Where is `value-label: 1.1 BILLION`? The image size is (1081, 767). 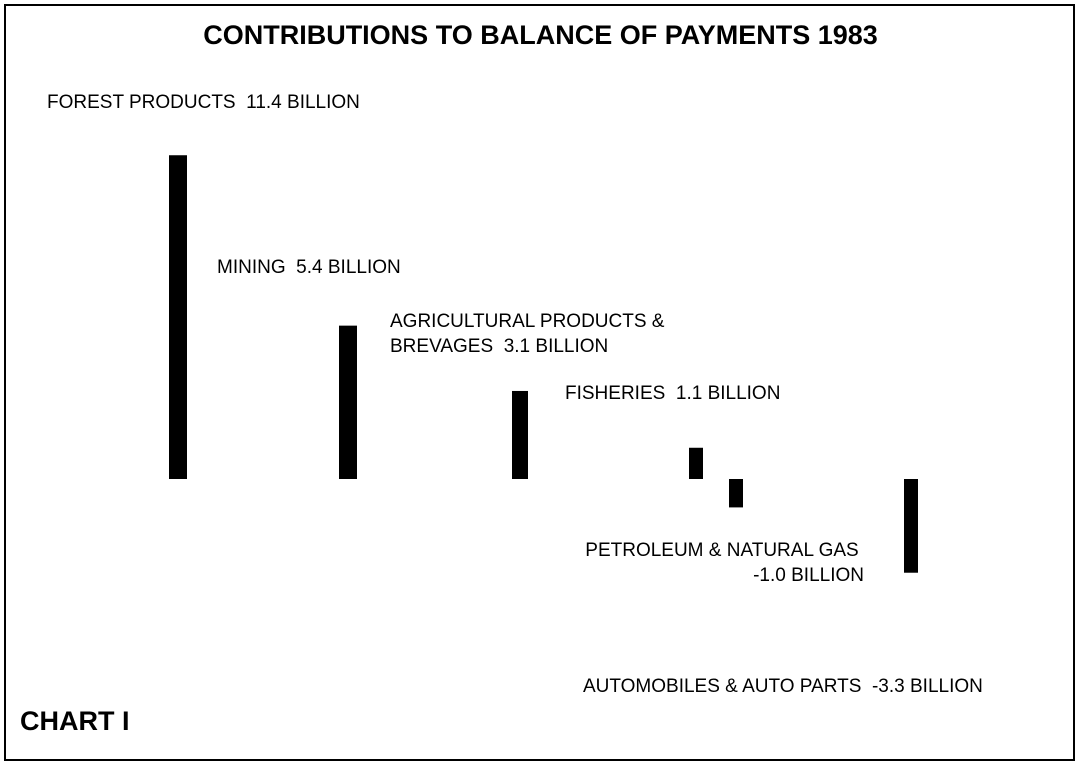
value-label: 1.1 BILLION is located at coordinates (728, 393).